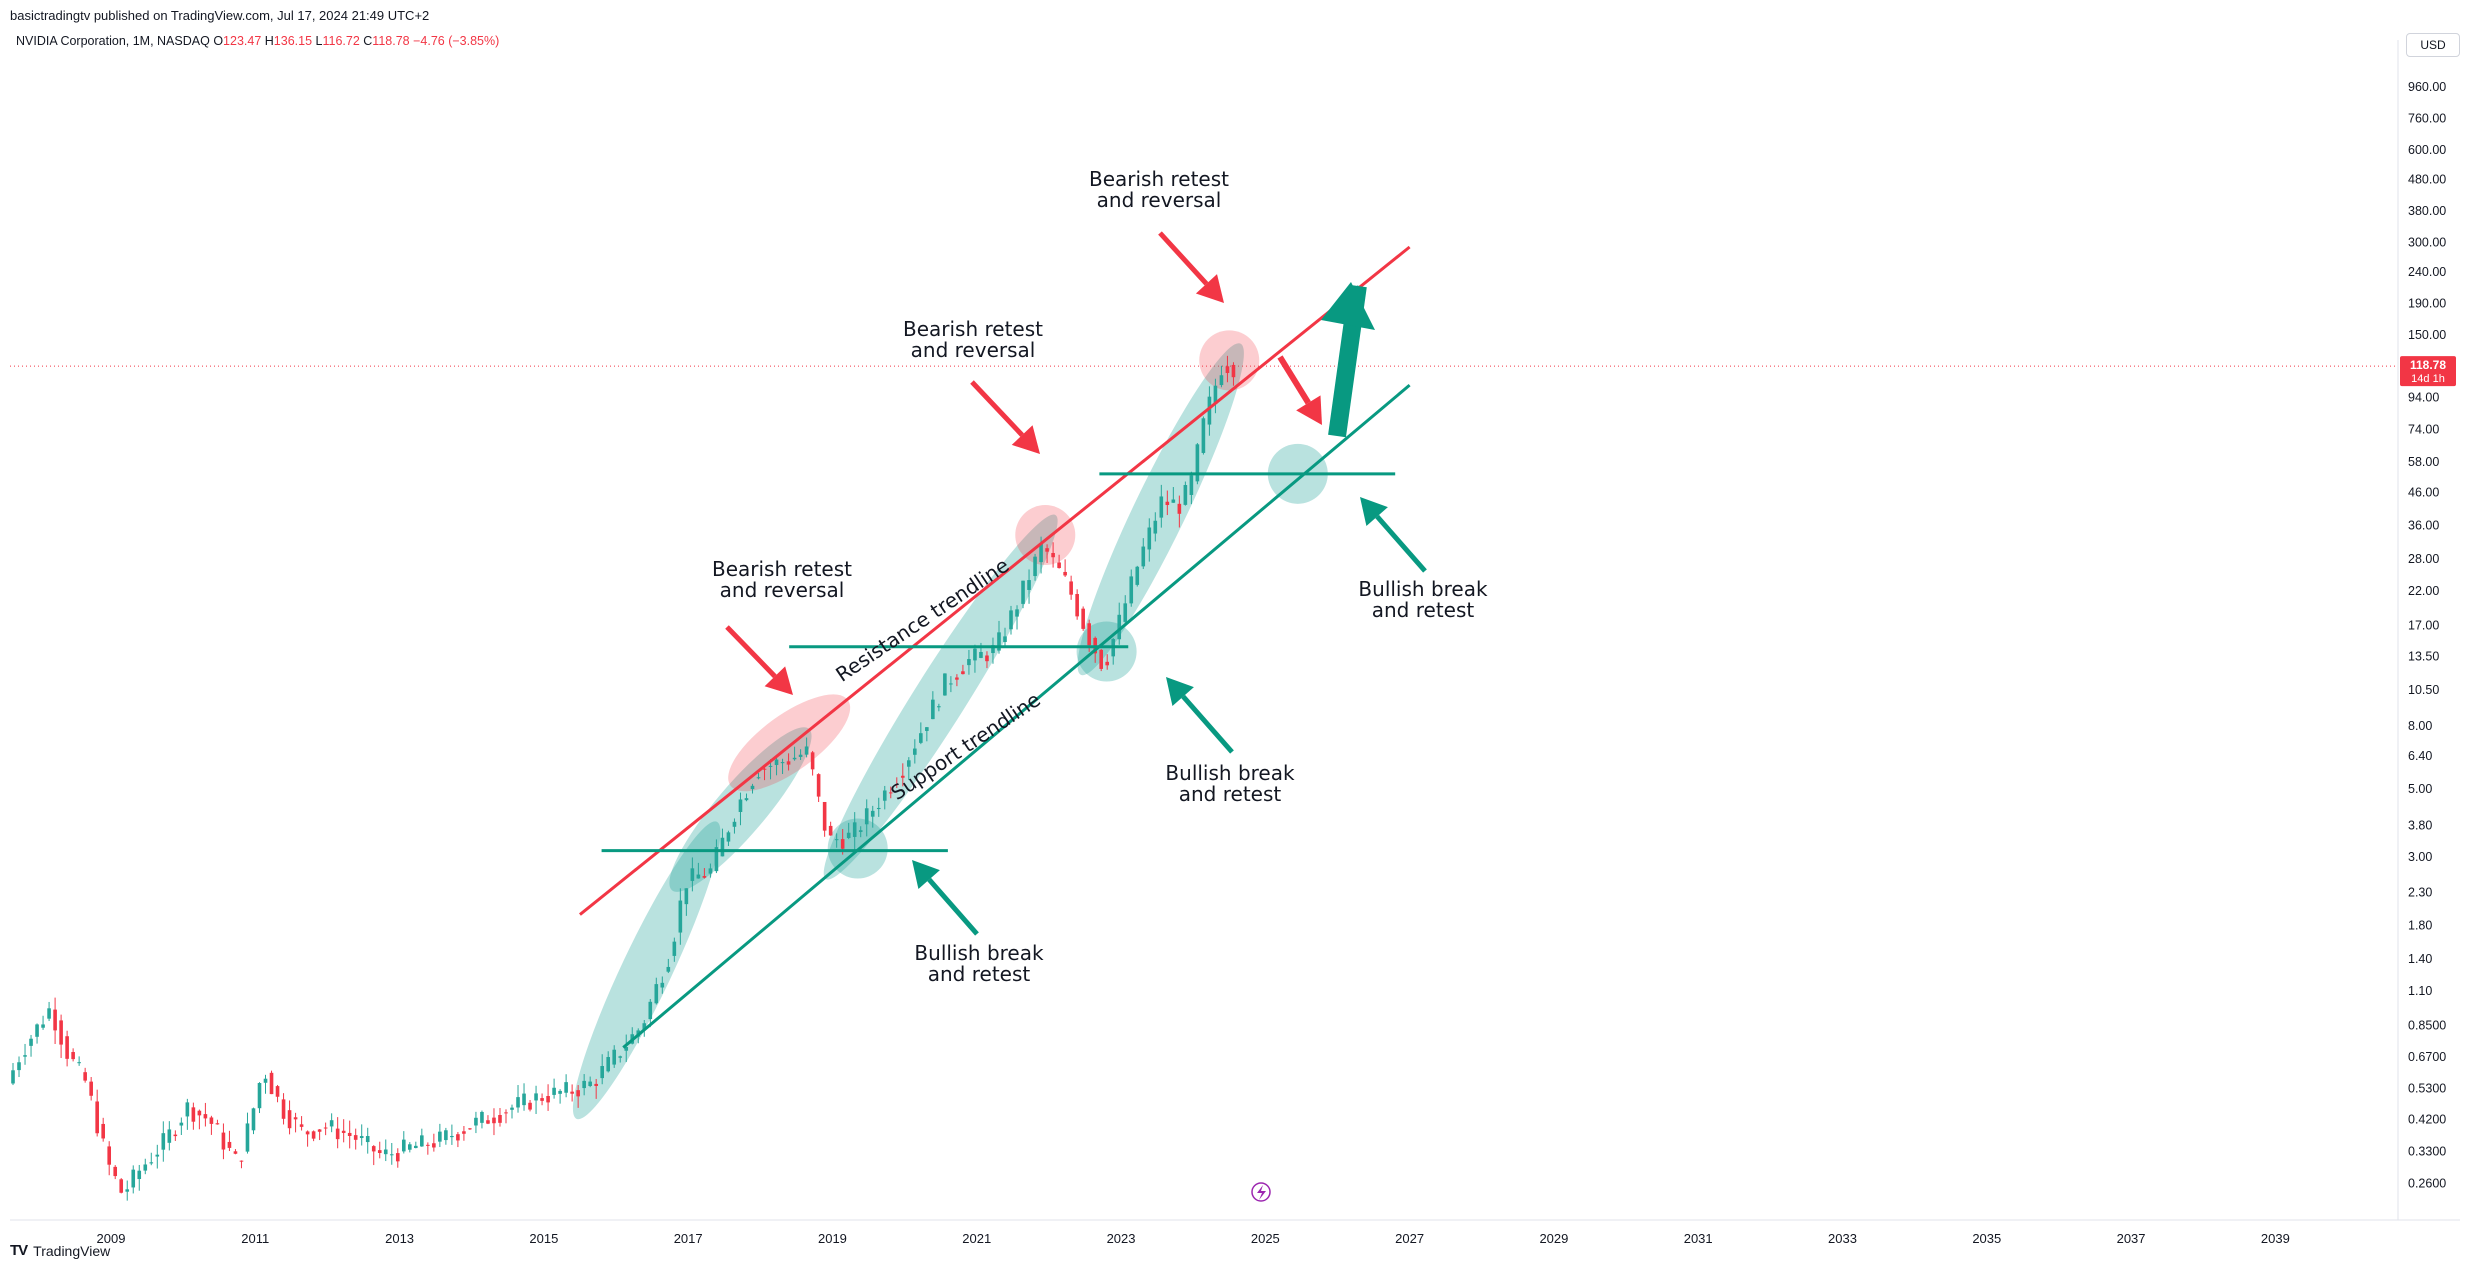 The width and height of the screenshot is (2475, 1268). Describe the element at coordinates (1159, 200) in the screenshot. I see `annotation-text: and reversal` at that location.